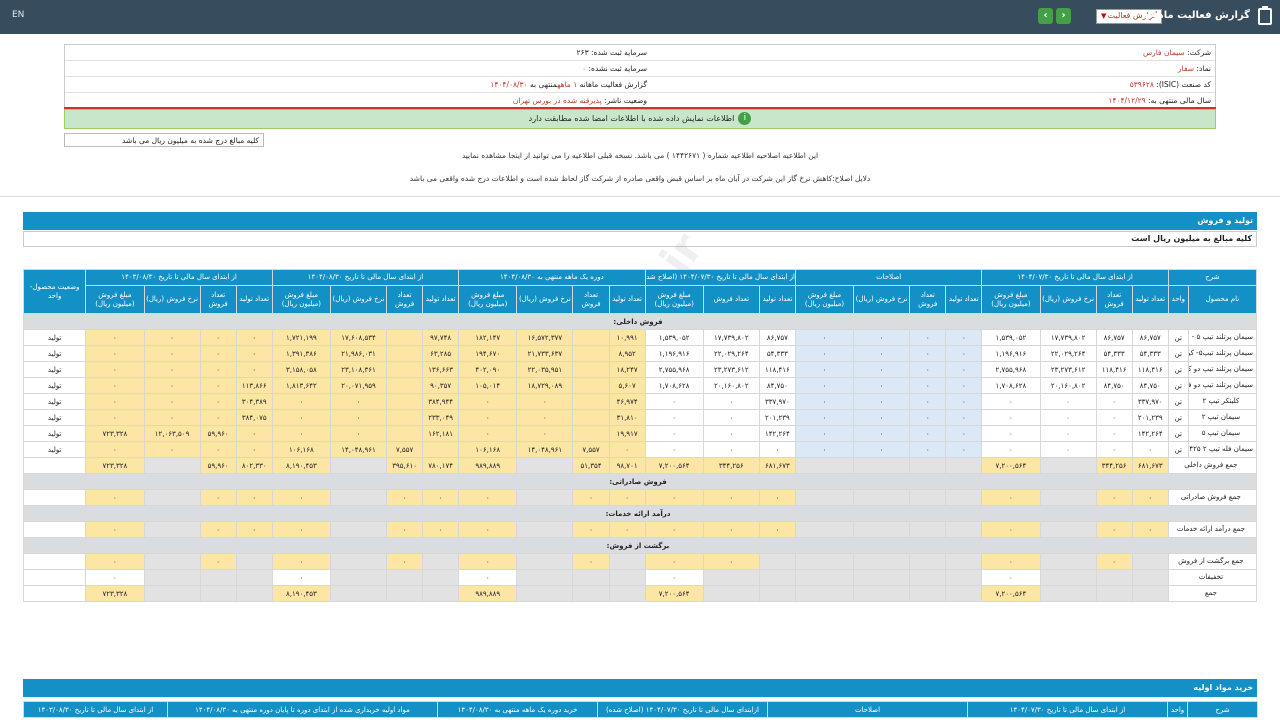  What do you see at coordinates (627, 401) in the screenshot?
I see `table-cell: ۴۶,۹۷۴` at bounding box center [627, 401].